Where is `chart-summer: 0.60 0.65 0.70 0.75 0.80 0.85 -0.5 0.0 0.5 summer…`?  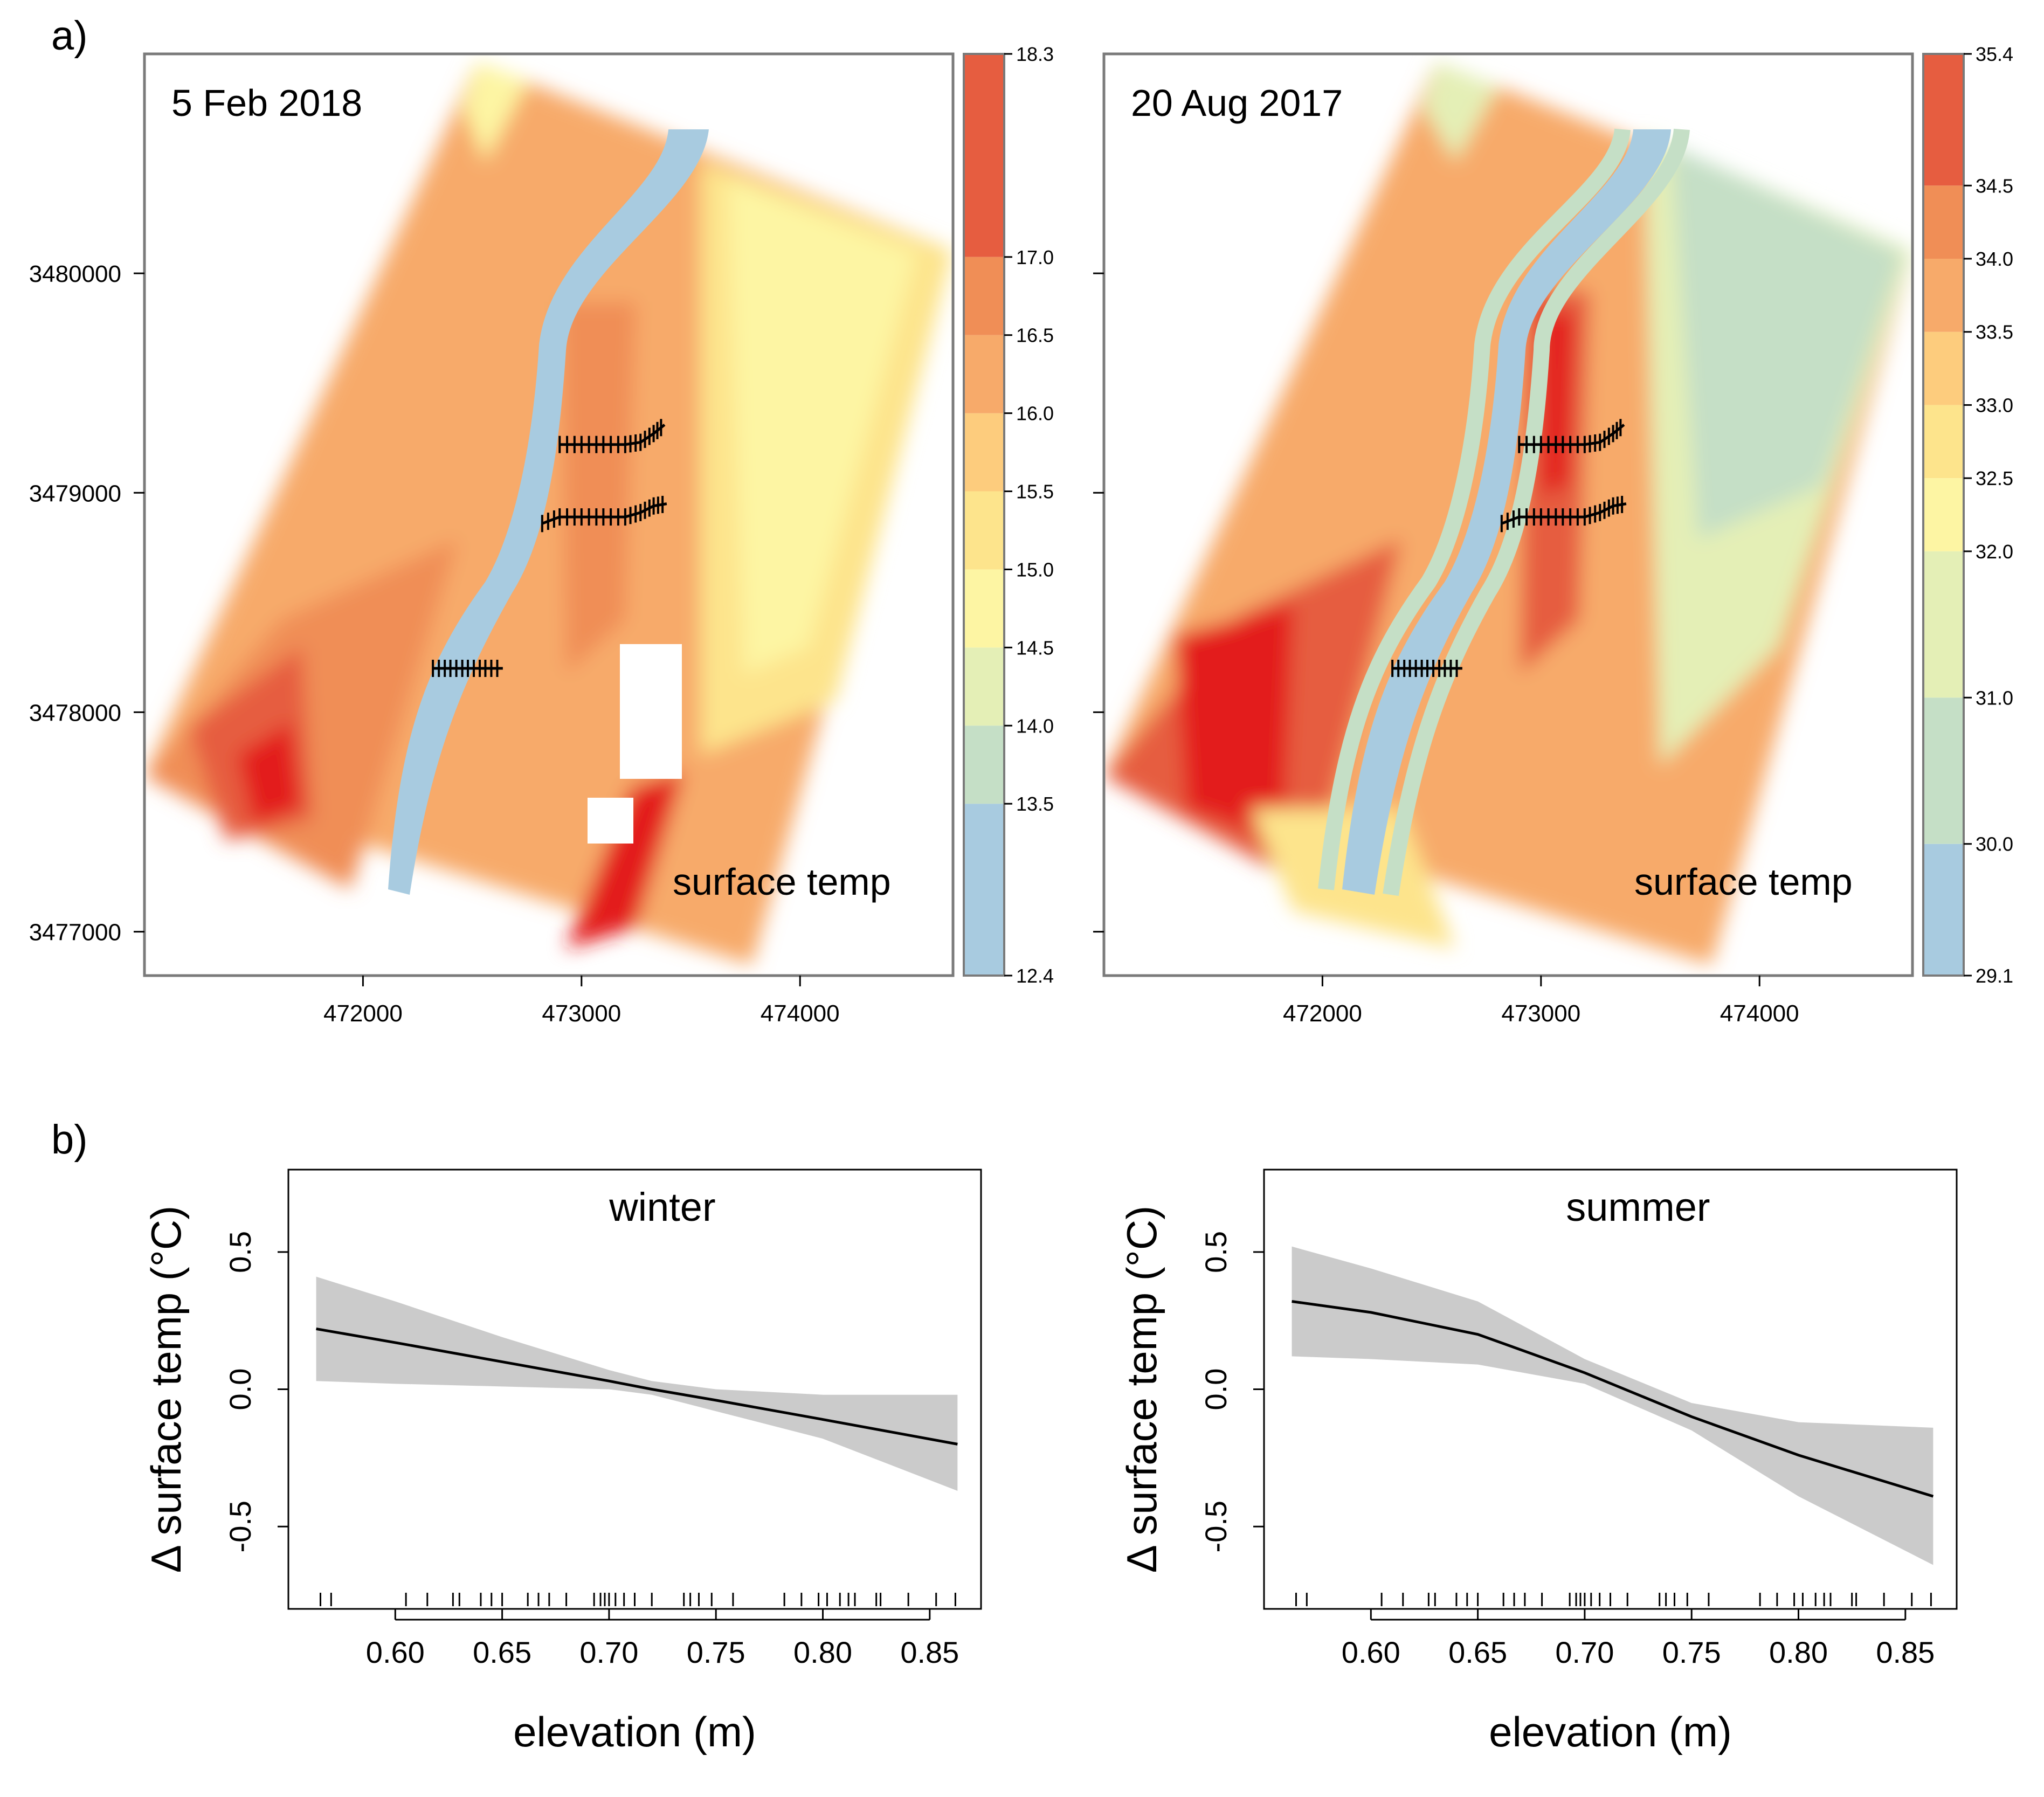 chart-summer: 0.60 0.65 0.70 0.75 0.80 0.85 -0.5 0.0 0.5 summer… is located at coordinates (1538, 1462).